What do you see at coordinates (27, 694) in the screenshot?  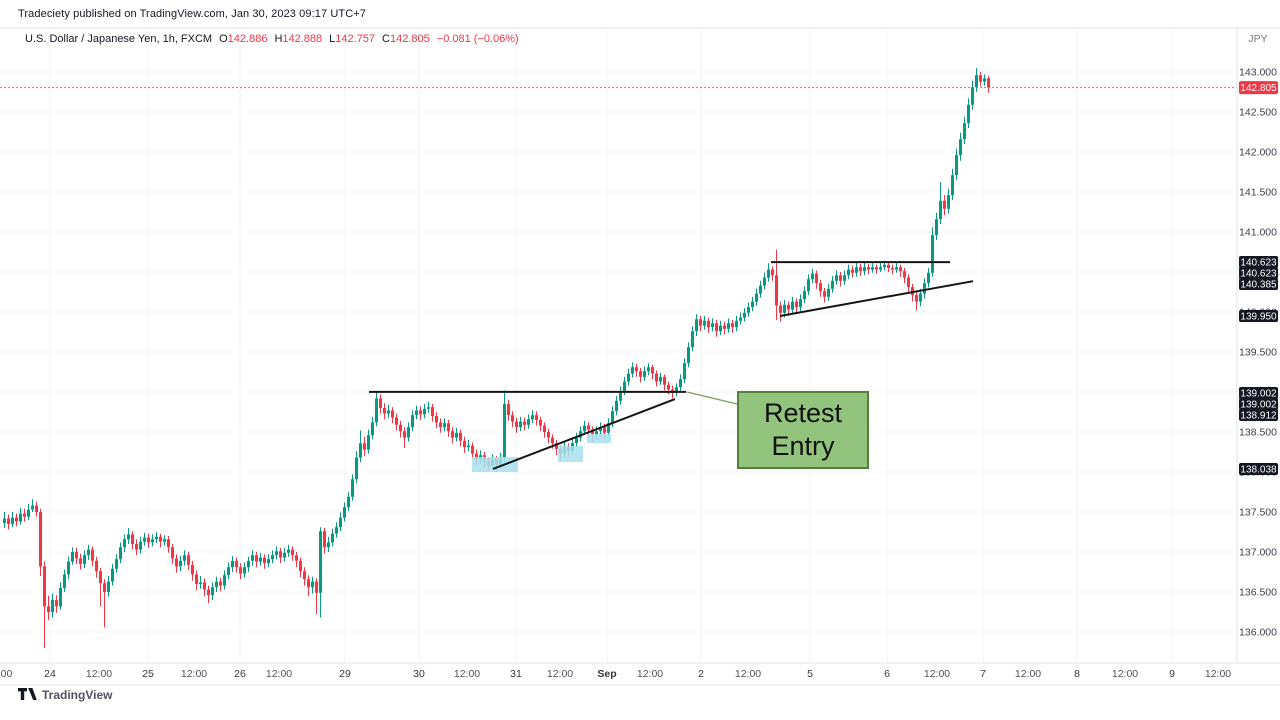 I see `tradingview-logo-icon` at bounding box center [27, 694].